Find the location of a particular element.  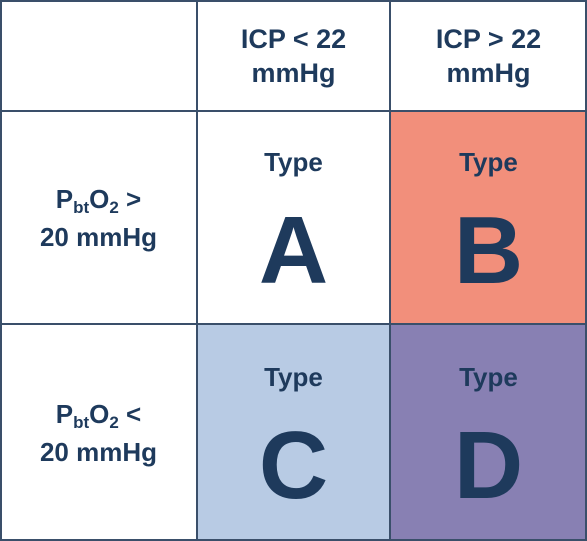

type-a-cell: Type A is located at coordinates (293, 217).